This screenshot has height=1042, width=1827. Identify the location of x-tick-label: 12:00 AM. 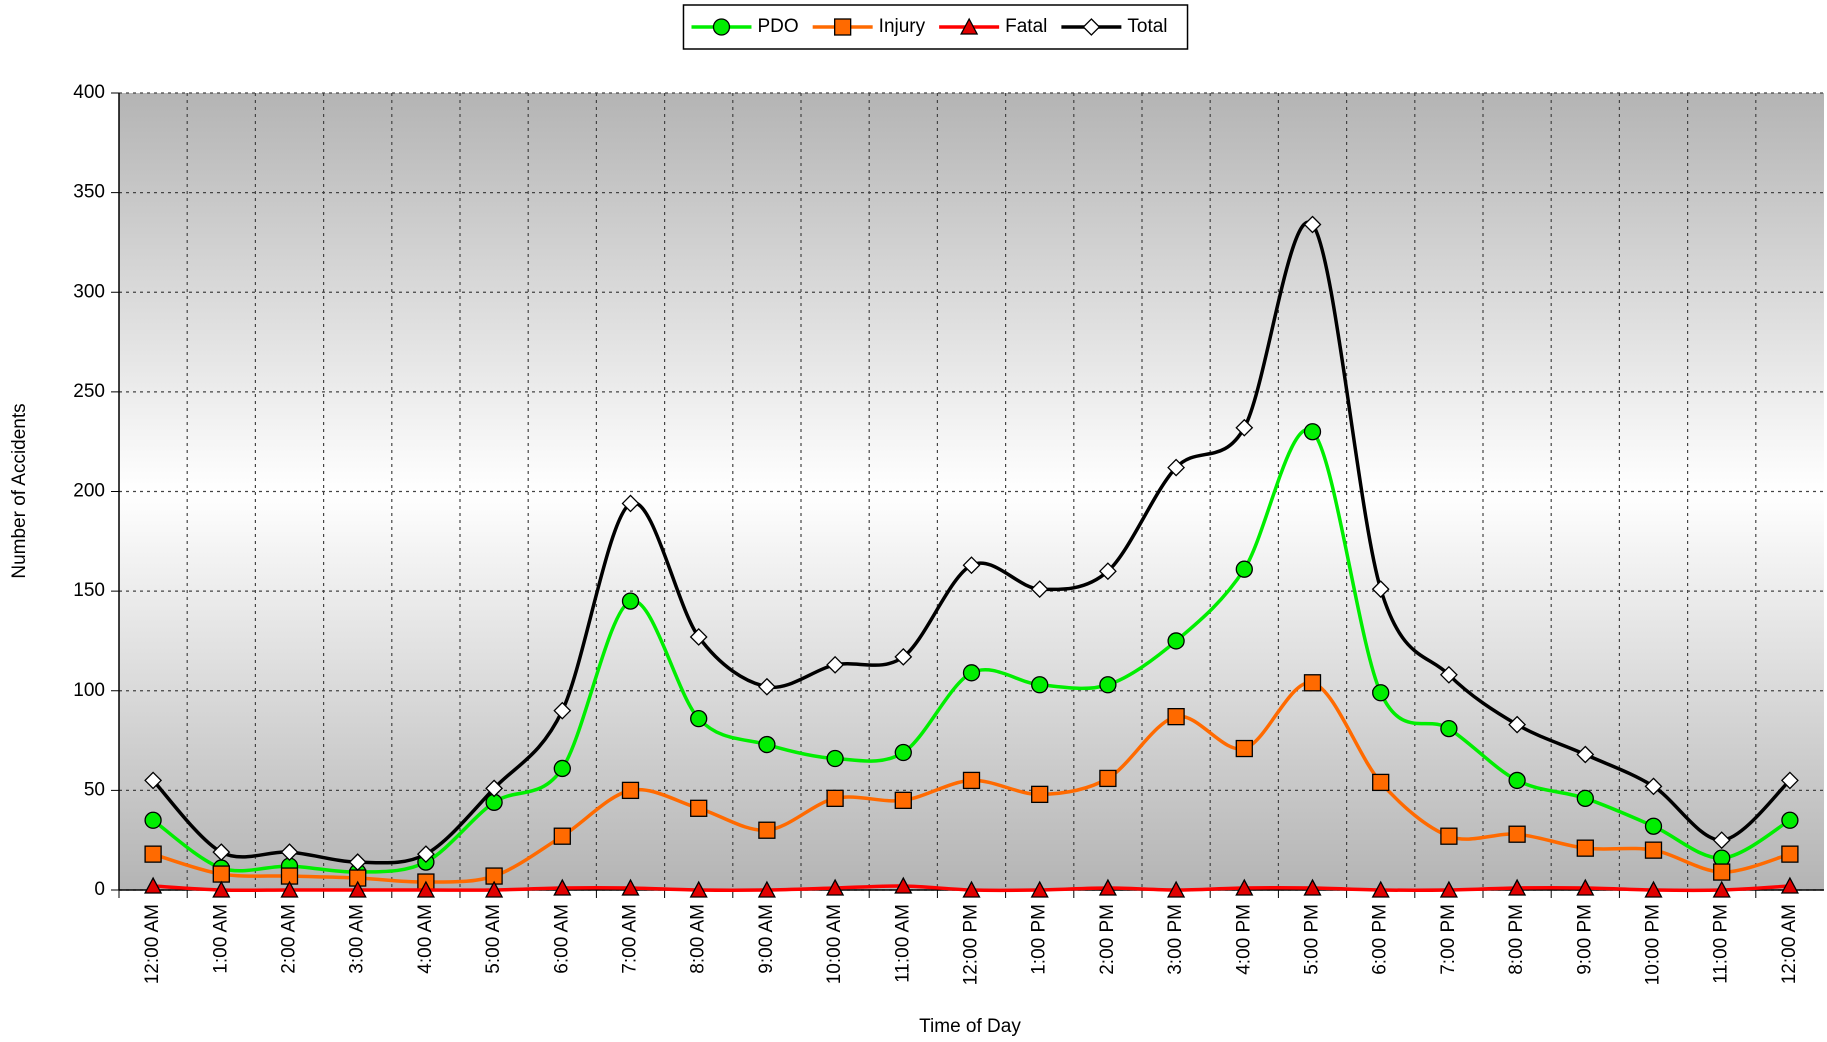
(1789, 944).